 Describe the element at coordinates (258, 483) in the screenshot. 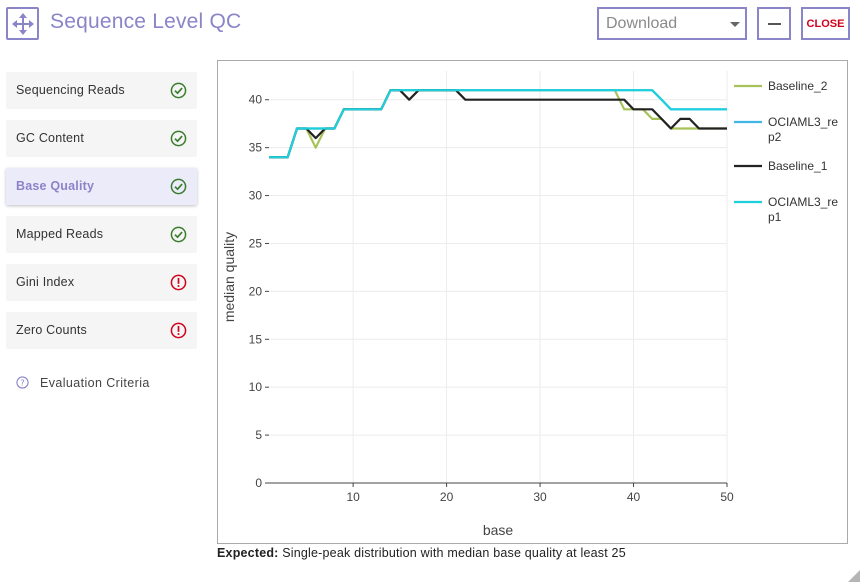

I see `y-tick-label: 0` at that location.